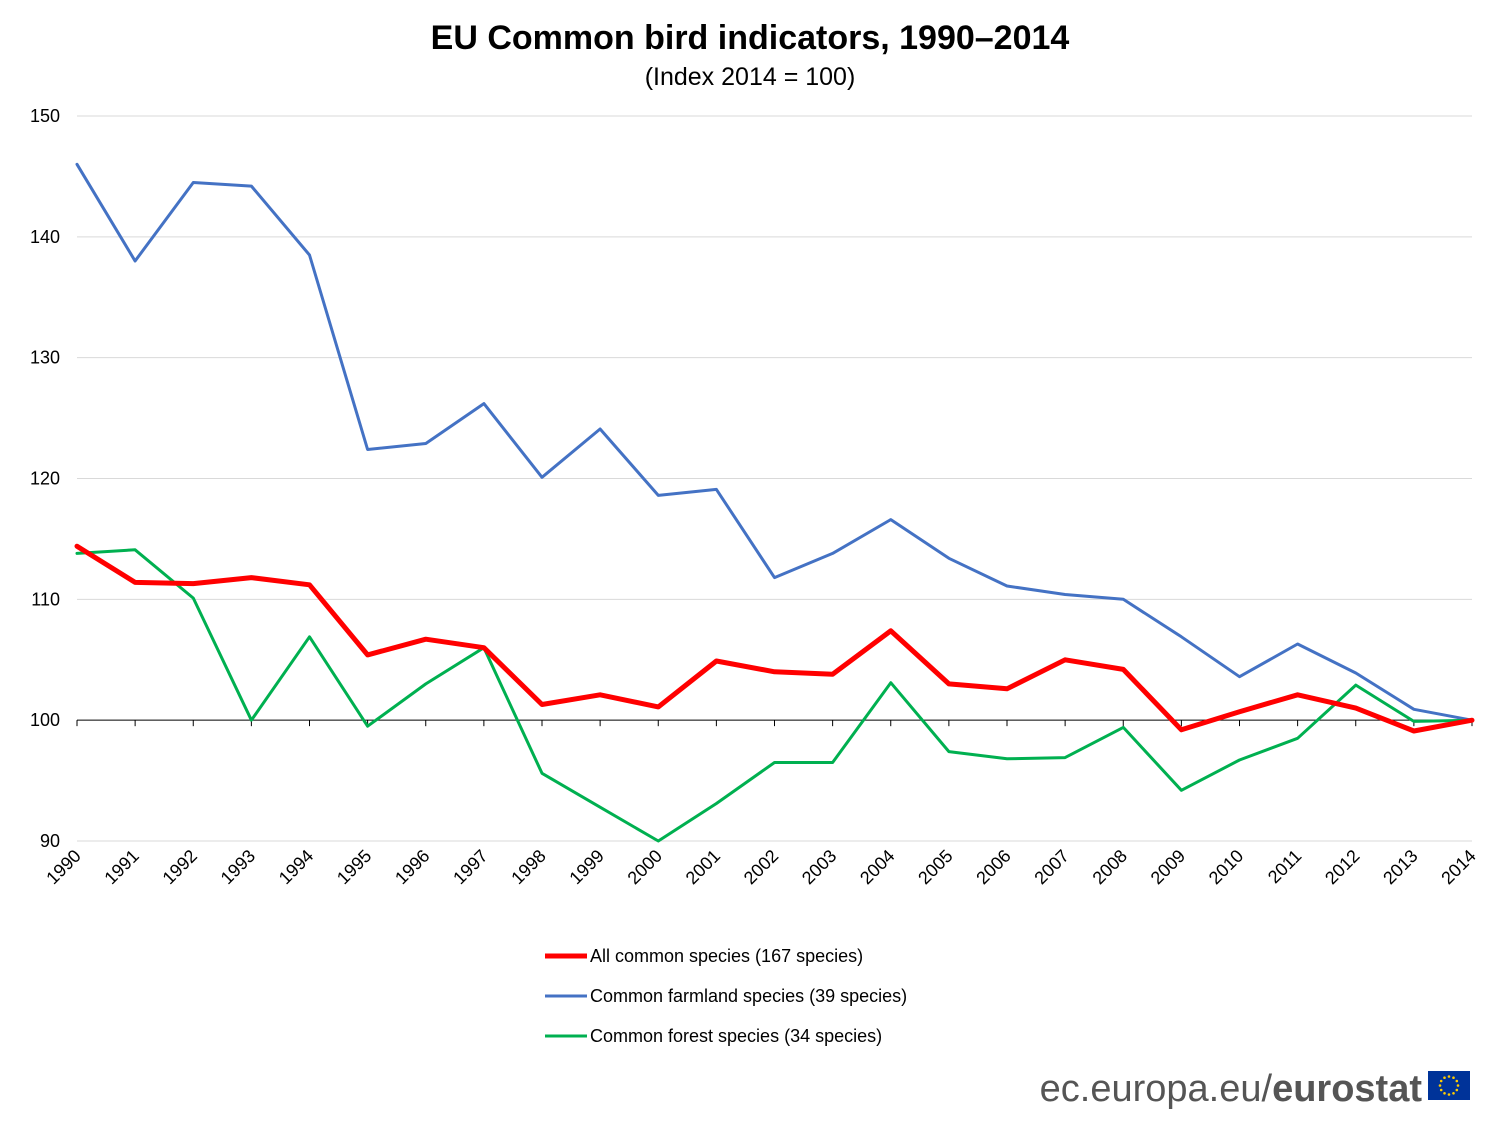  Describe the element at coordinates (703, 867) in the screenshot. I see `x-tick-label: 2001` at that location.